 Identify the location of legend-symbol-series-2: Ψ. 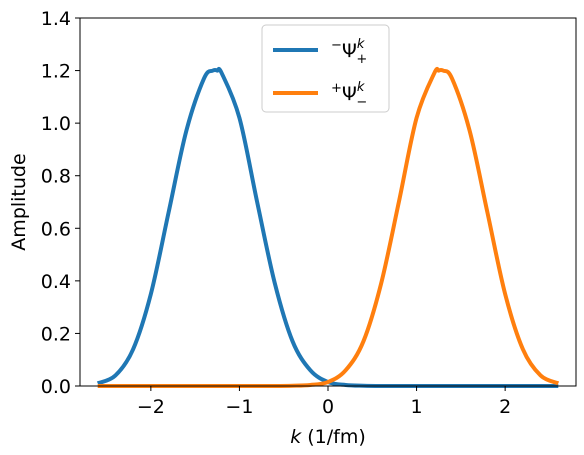
(349, 94).